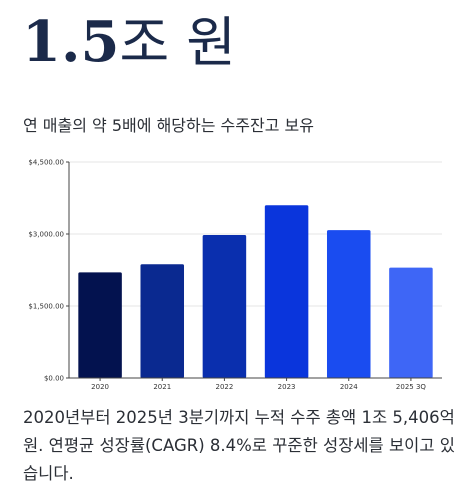  Describe the element at coordinates (100, 325) in the screenshot. I see `bar-2020` at that location.